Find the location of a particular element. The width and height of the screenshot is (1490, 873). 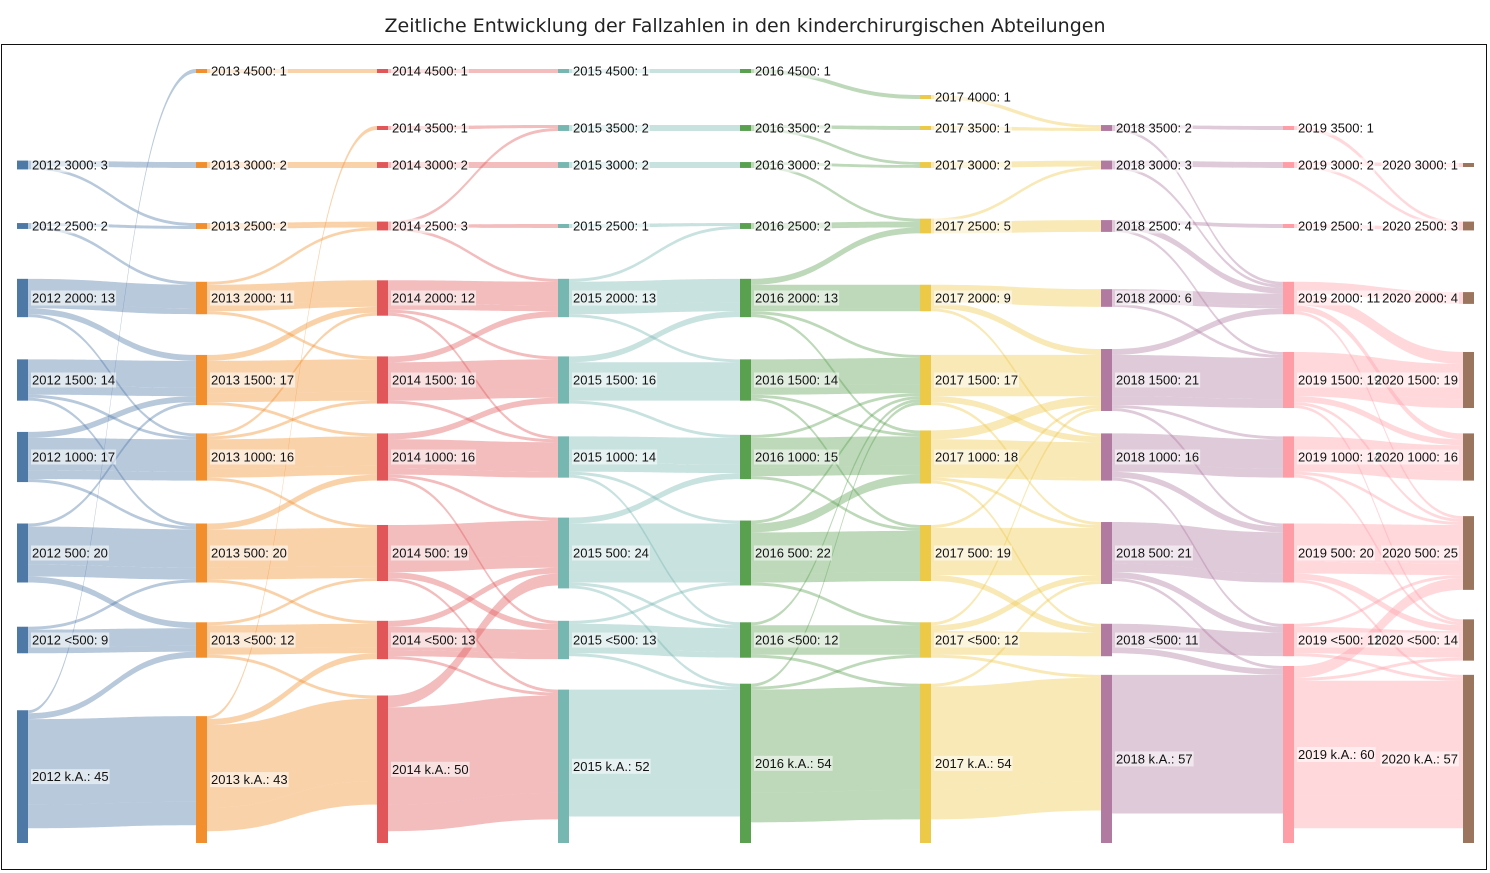

node-label: 2012 2500: 2 is located at coordinates (70, 226).